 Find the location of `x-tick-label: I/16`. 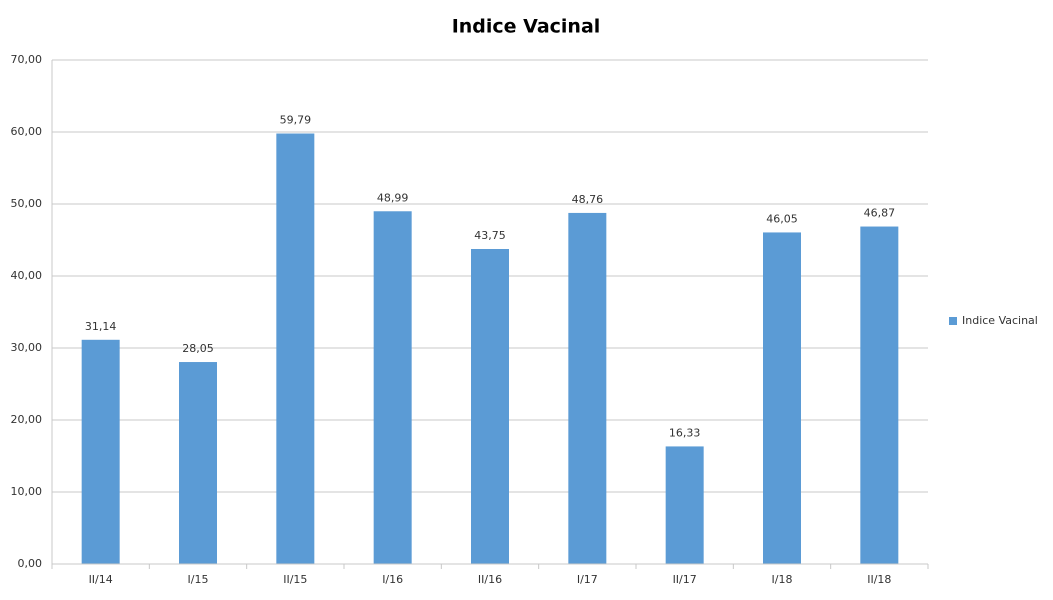

x-tick-label: I/16 is located at coordinates (392, 579).